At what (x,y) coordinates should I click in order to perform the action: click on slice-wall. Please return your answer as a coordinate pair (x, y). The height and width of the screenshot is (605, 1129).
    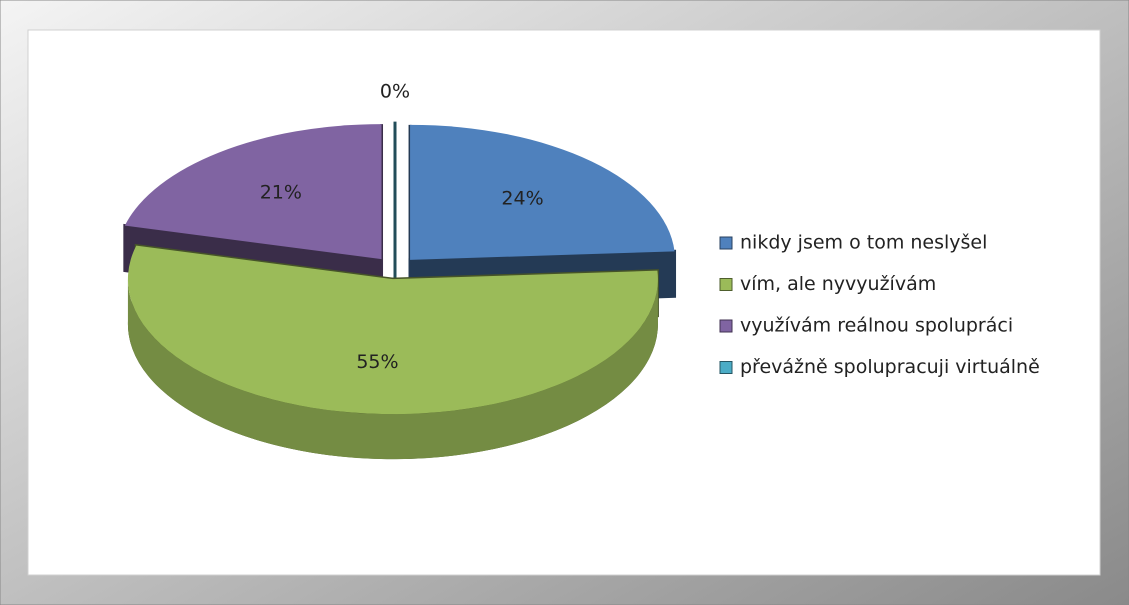
    Looking at the image, I should click on (392, 369).